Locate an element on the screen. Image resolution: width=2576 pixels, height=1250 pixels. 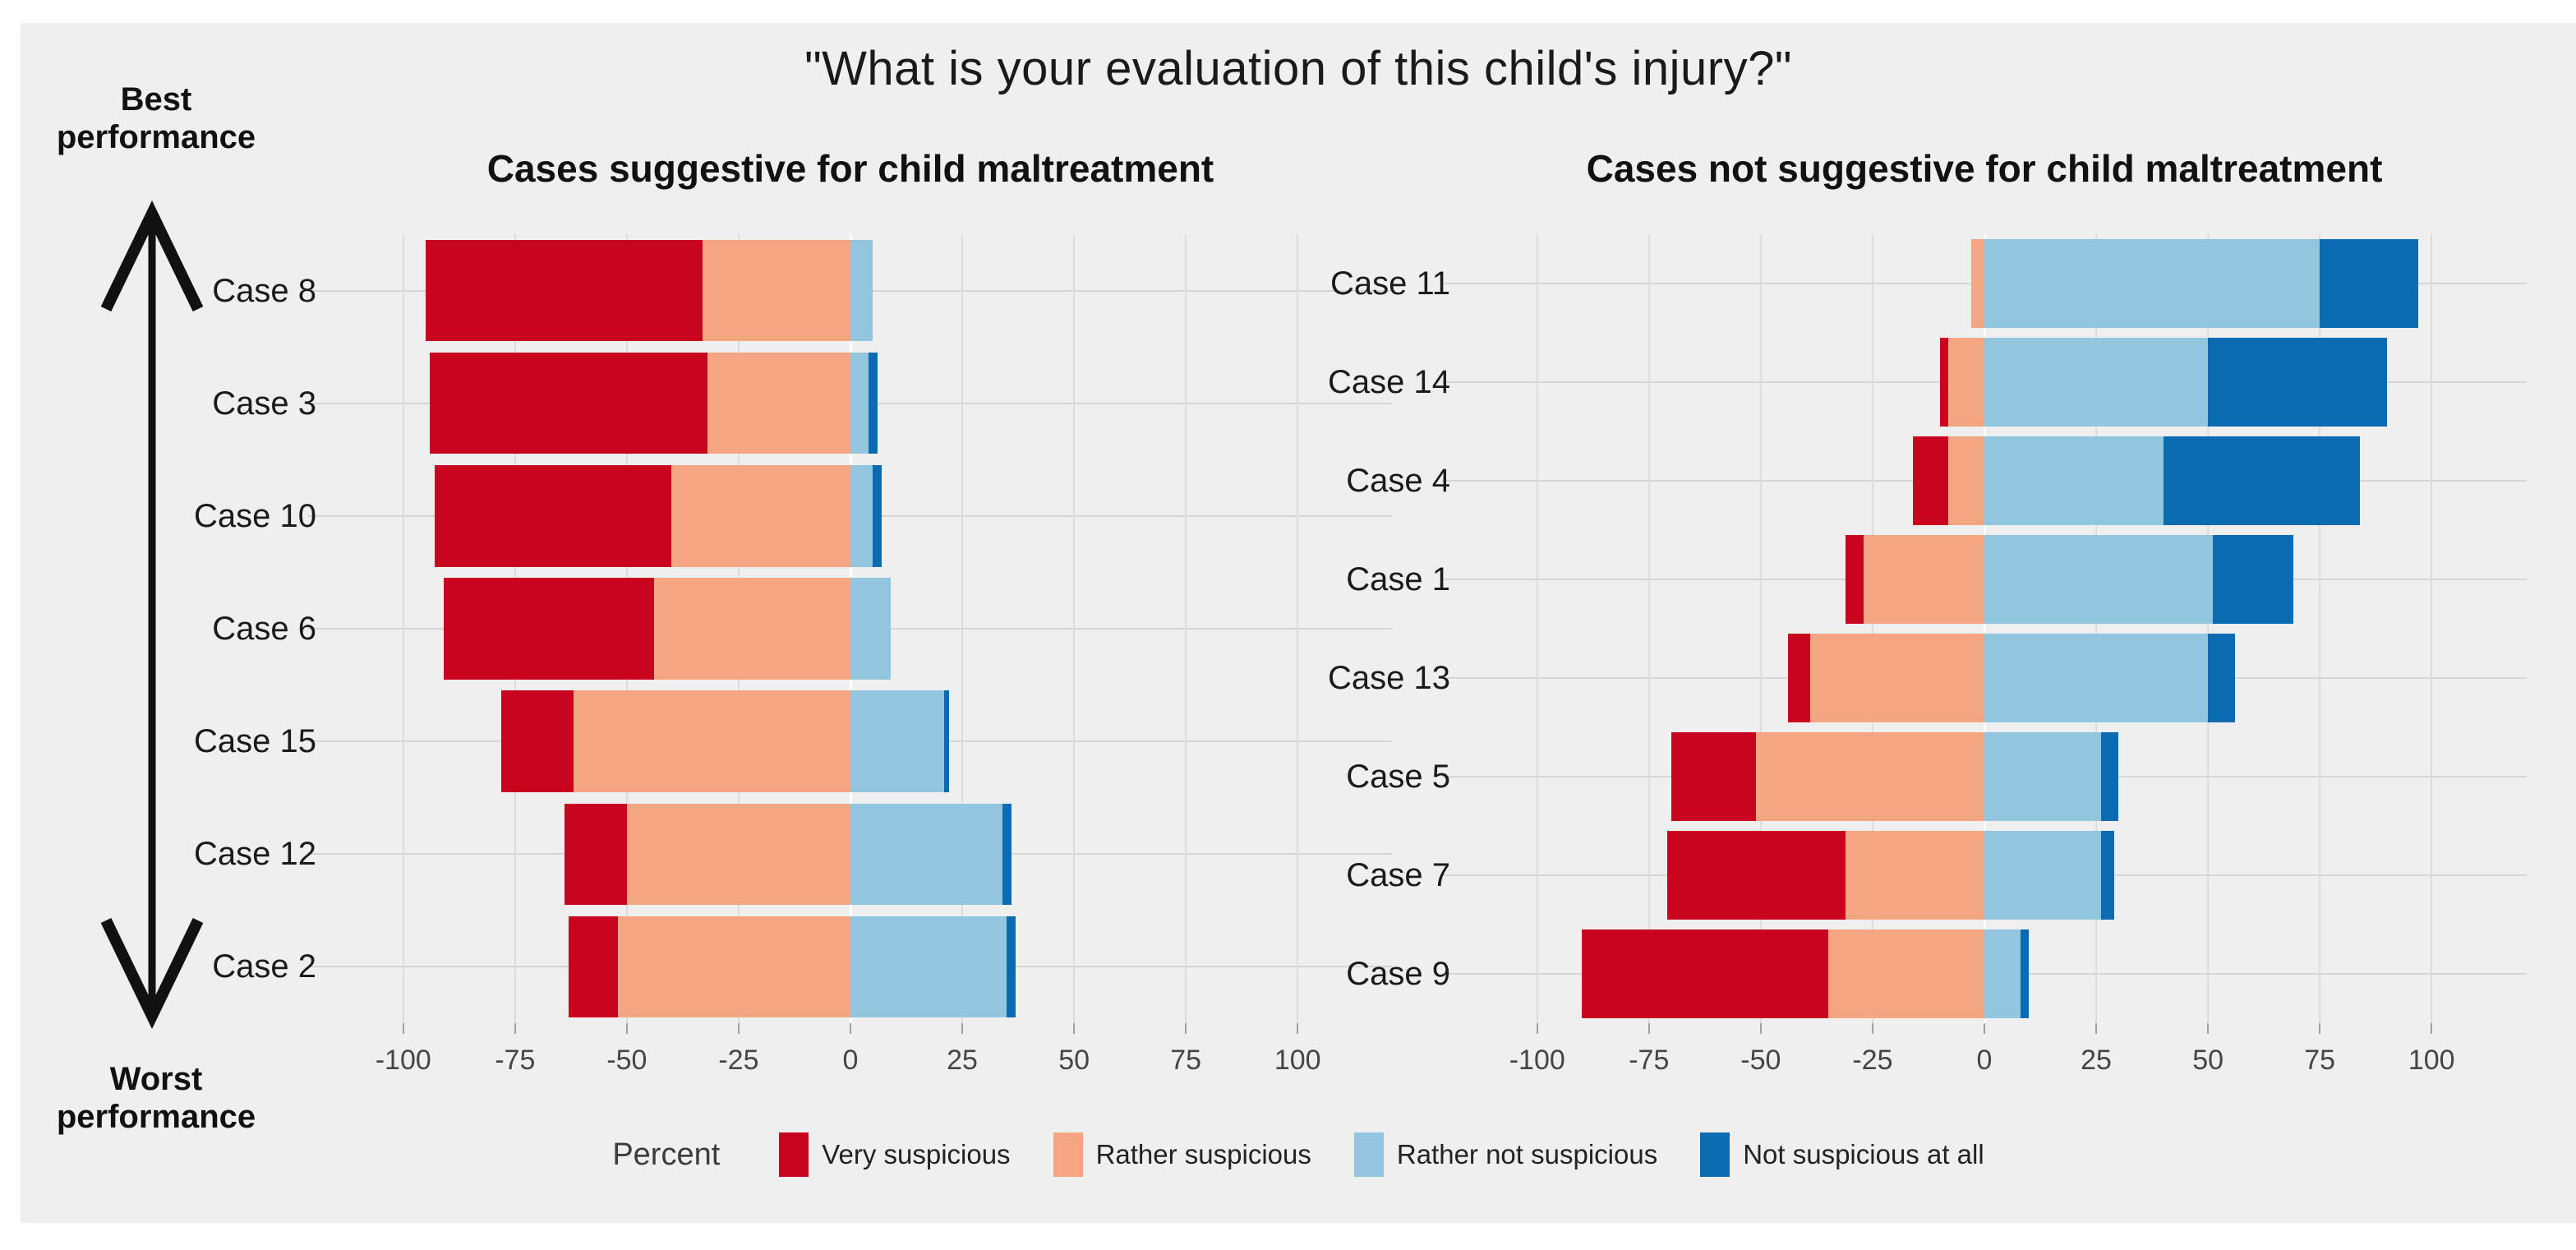
worst-performance-label: Worst performance is located at coordinates (156, 1098).